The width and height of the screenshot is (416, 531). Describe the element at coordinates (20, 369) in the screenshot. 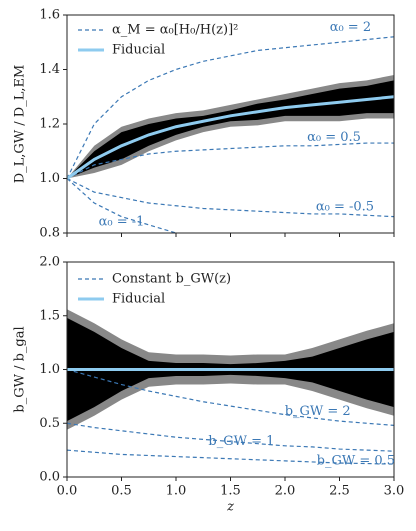

I see `y-axis-label: b_GW / b_gal` at that location.